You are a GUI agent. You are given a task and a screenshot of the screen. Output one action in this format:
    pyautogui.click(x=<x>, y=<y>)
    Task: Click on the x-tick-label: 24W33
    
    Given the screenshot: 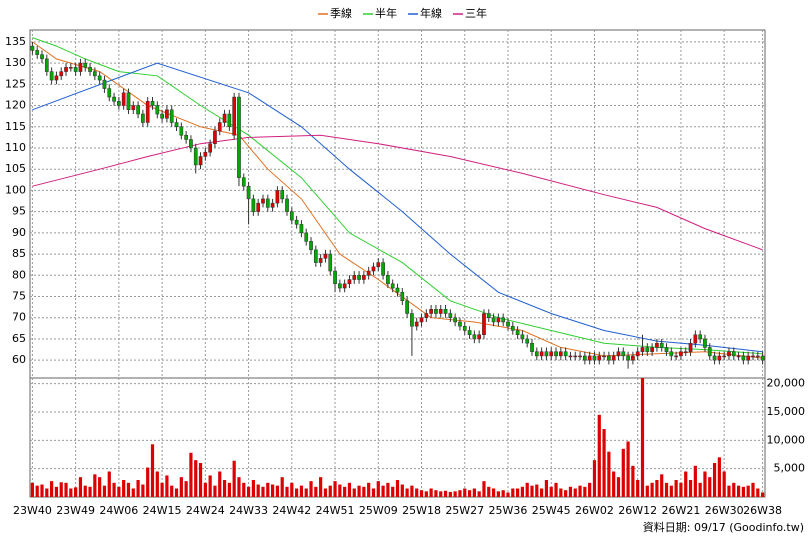 What is the action you would take?
    pyautogui.click(x=248, y=510)
    